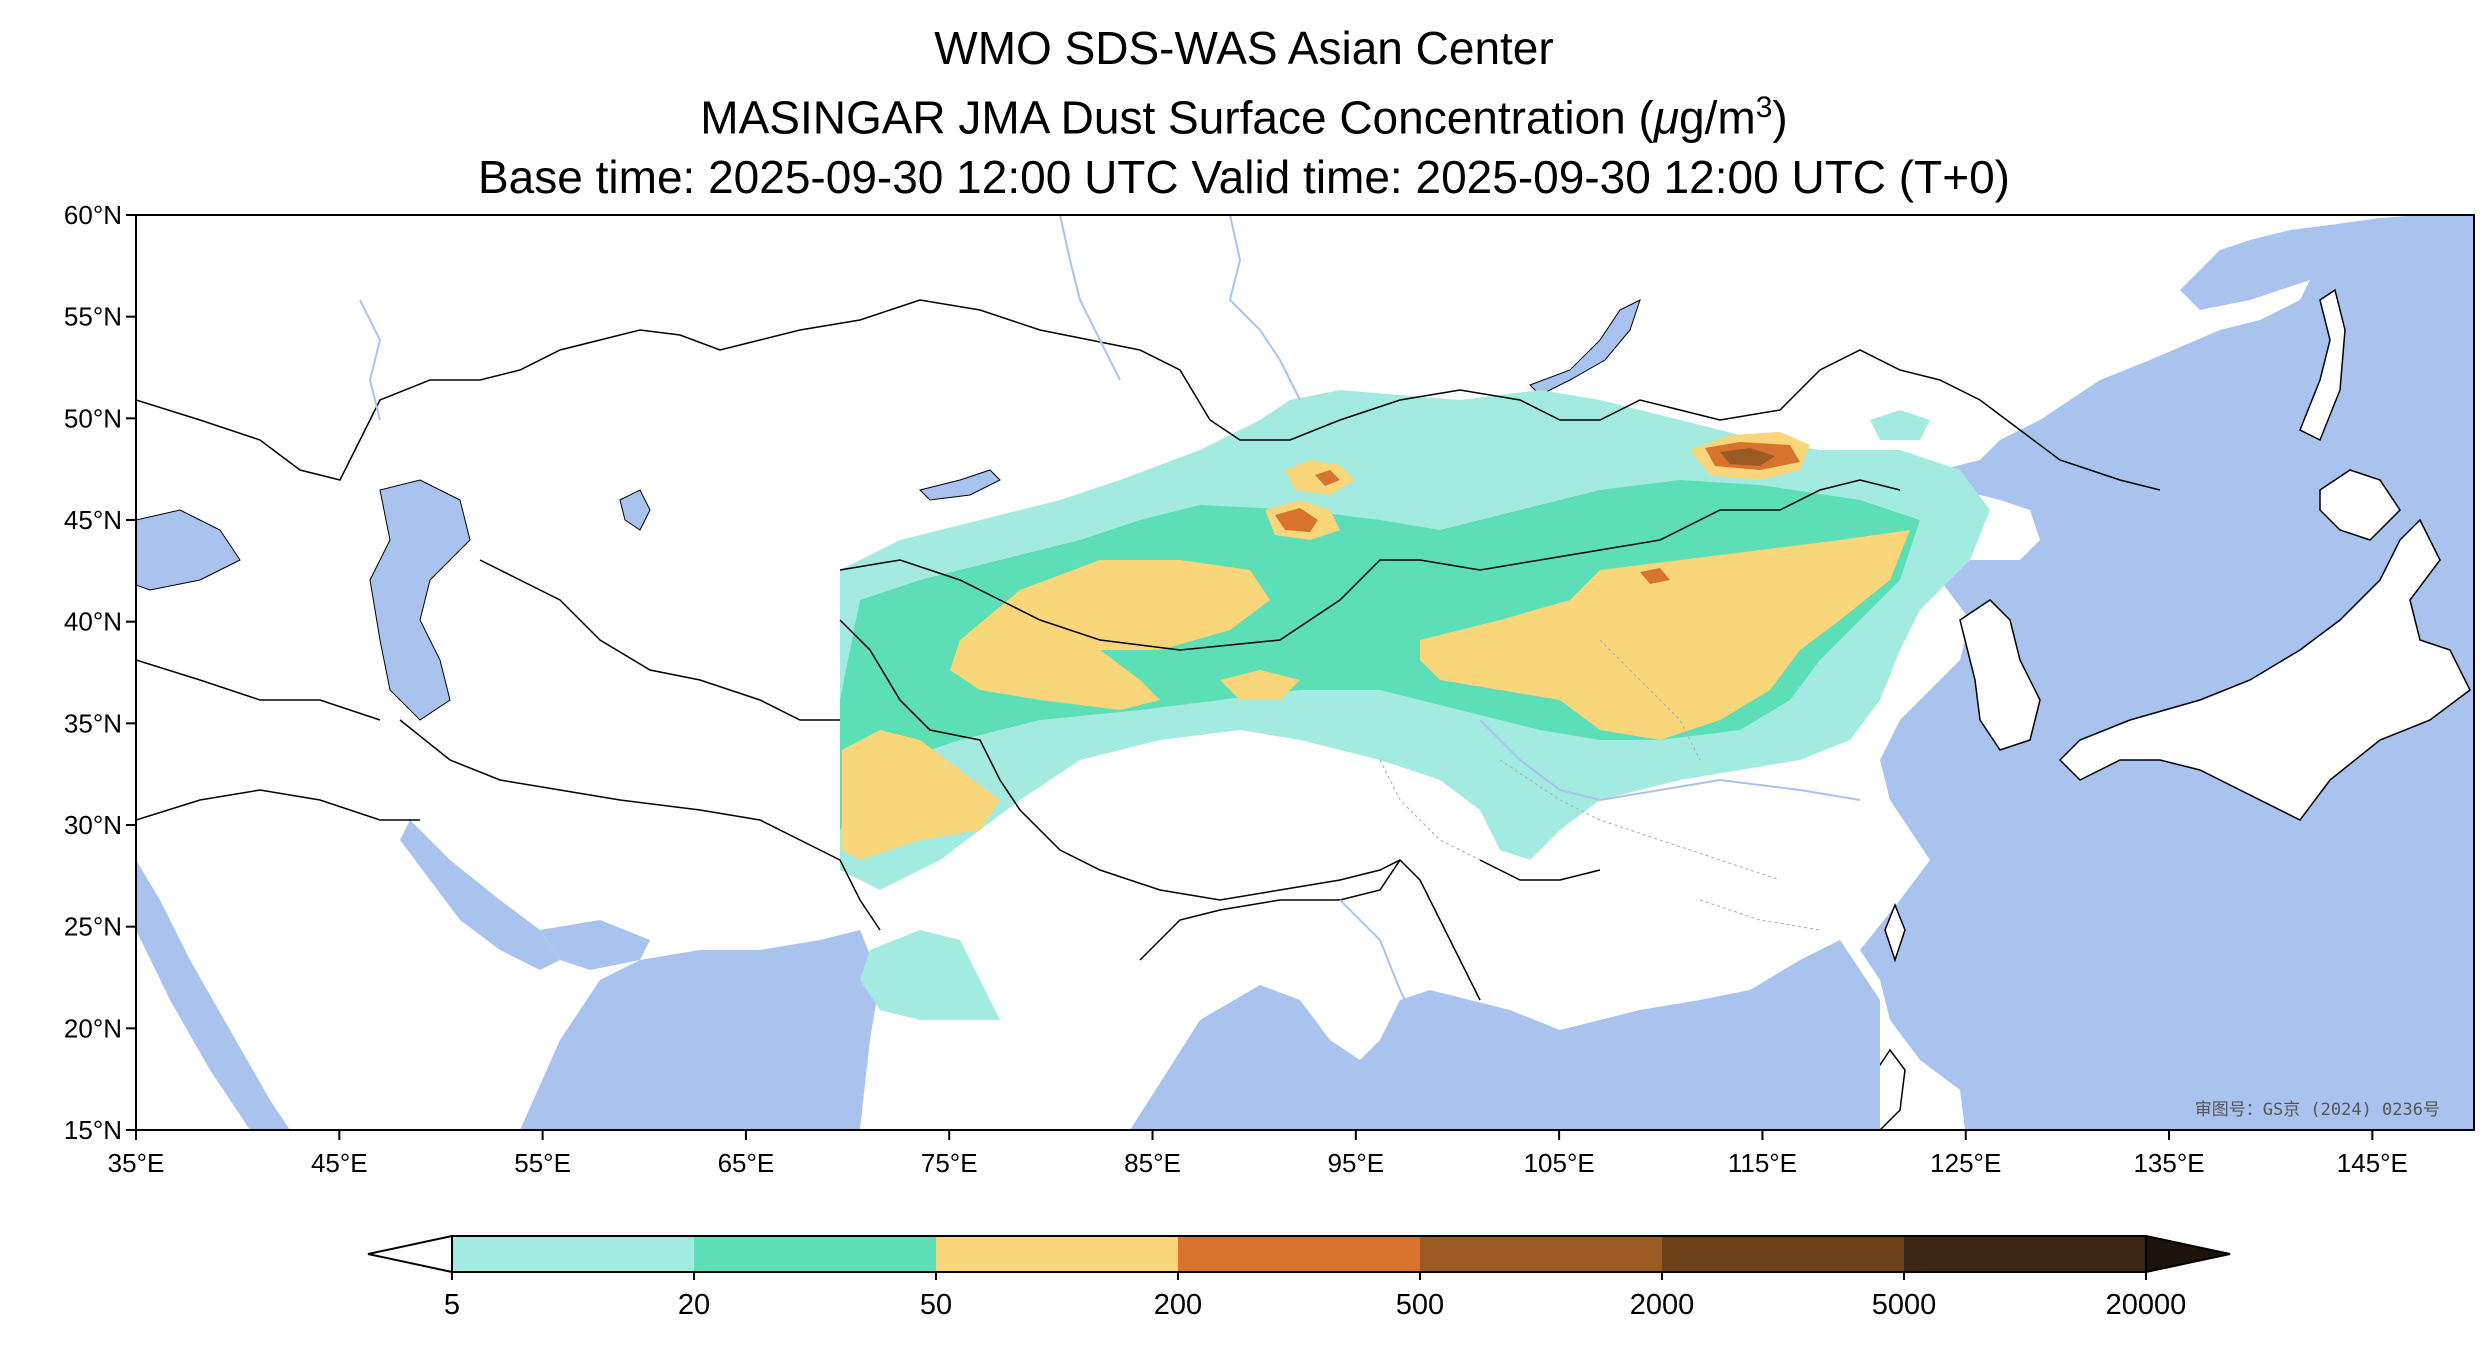 Image resolution: width=2488 pixels, height=1362 pixels. What do you see at coordinates (1762, 1163) in the screenshot?
I see `lon-tick-label: 115°E` at bounding box center [1762, 1163].